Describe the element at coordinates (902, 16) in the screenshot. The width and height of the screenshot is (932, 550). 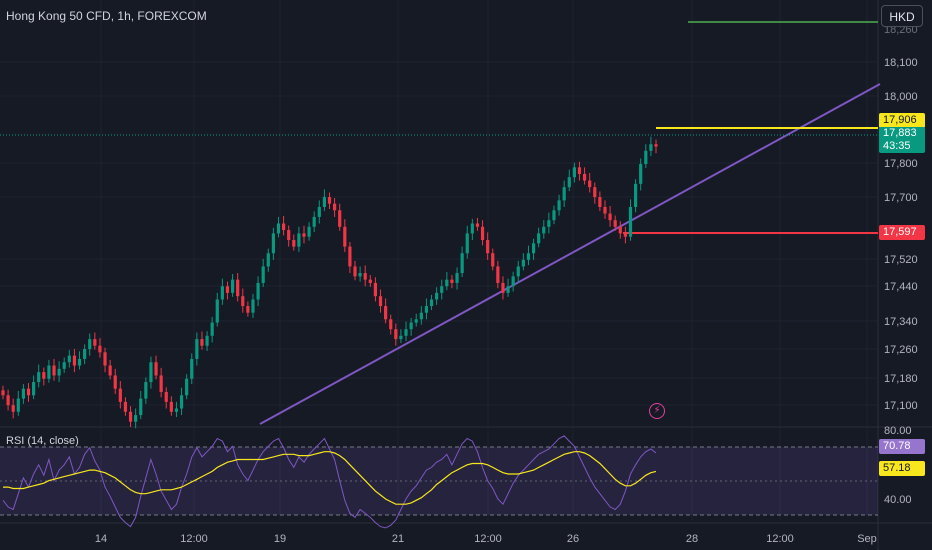
I see `currency-button: HKD` at that location.